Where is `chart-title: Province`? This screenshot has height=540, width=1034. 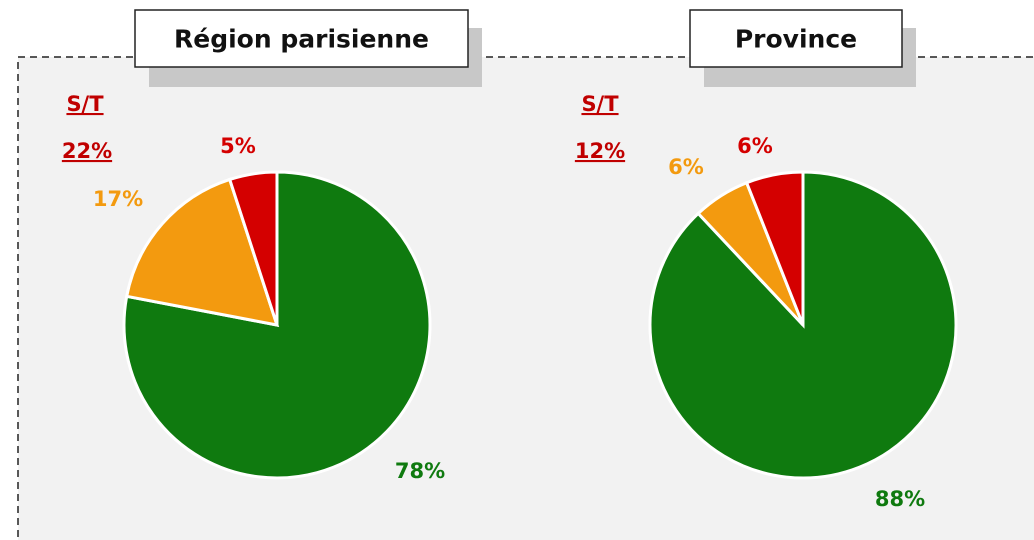 chart-title: Province is located at coordinates (796, 39).